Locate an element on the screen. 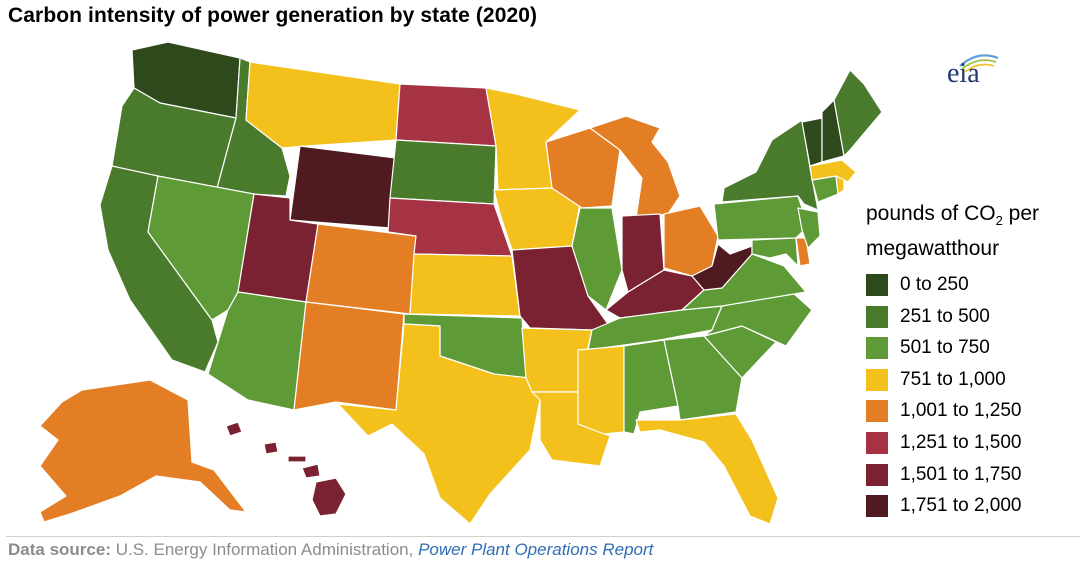 The width and height of the screenshot is (1080, 572). legend-label: 751 to 1,000 is located at coordinates (953, 379).